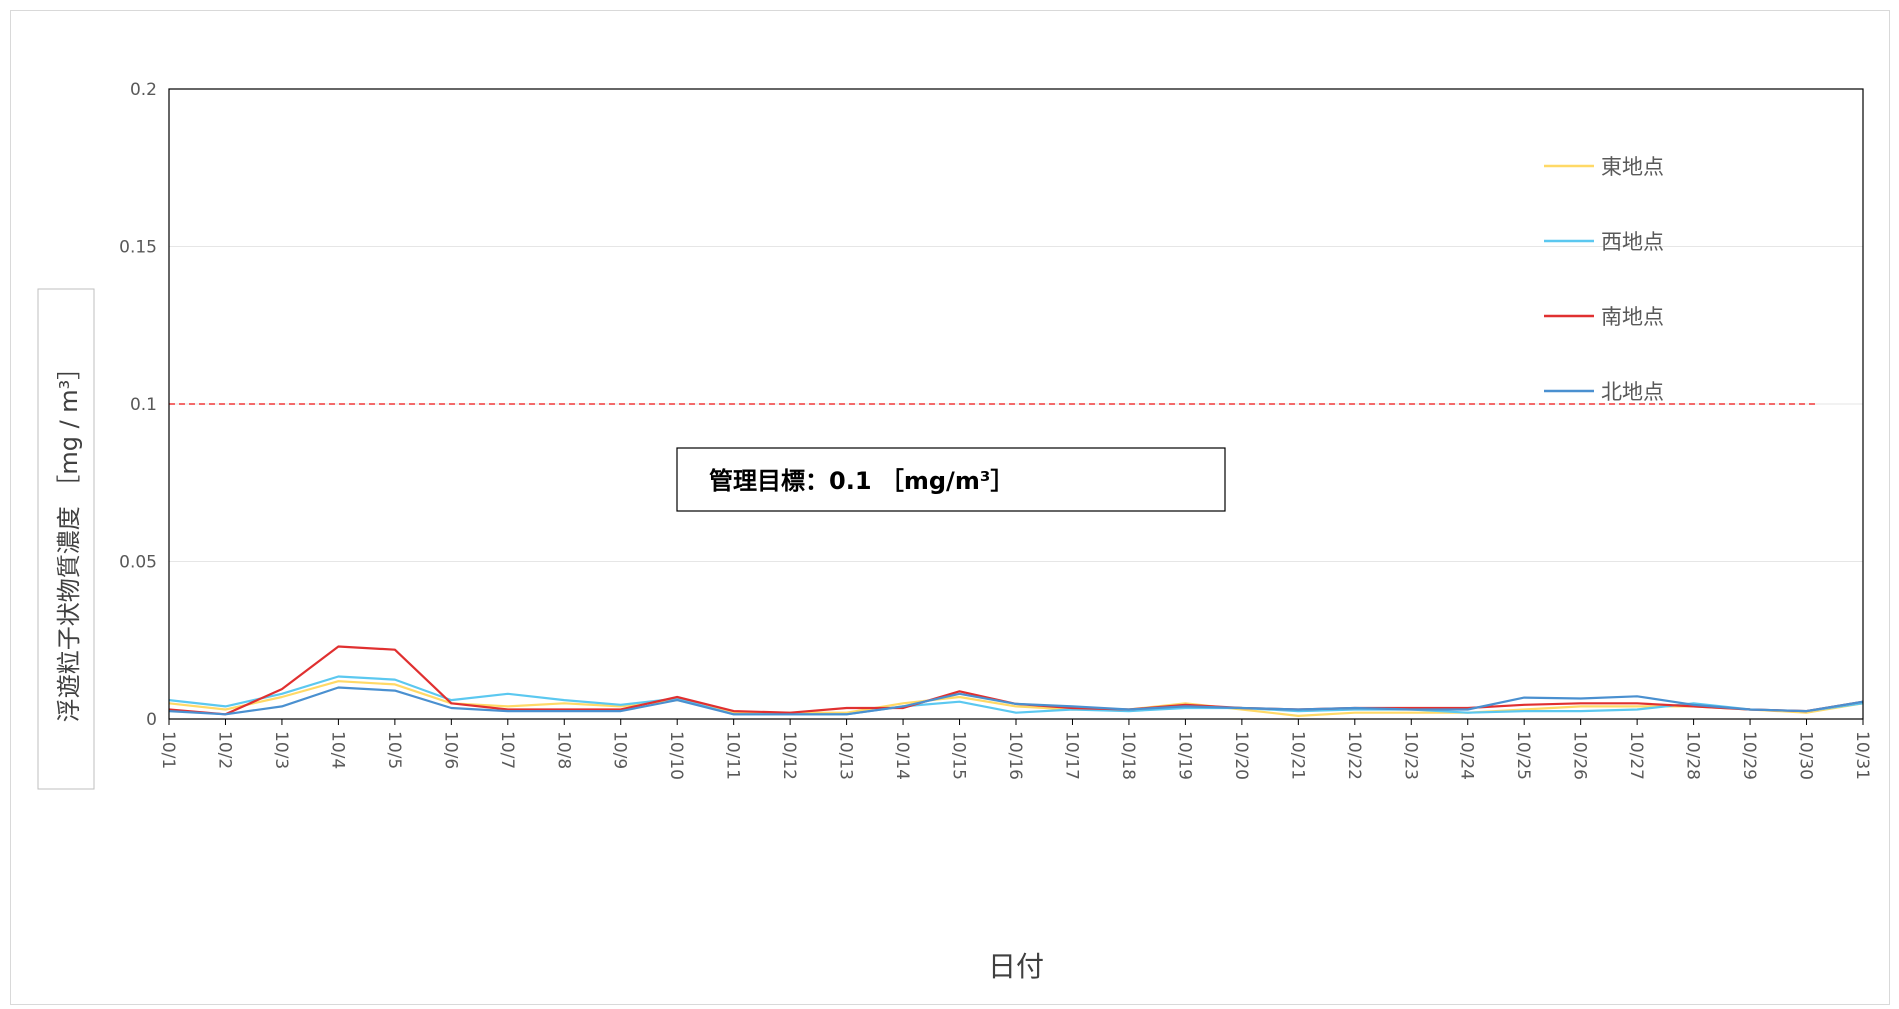 This screenshot has width=1899, height=1009. Describe the element at coordinates (1693, 755) in the screenshot. I see `x-tick-label: 10/28` at that location.